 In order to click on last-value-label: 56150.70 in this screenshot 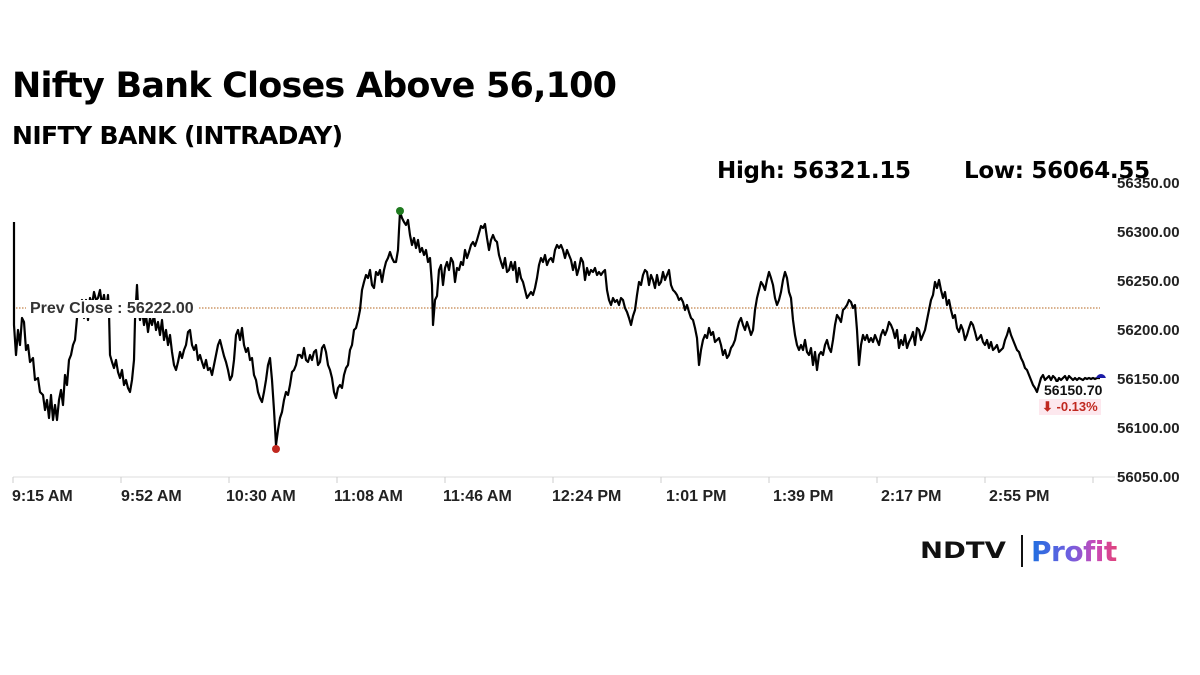, I will do `click(1073, 390)`.